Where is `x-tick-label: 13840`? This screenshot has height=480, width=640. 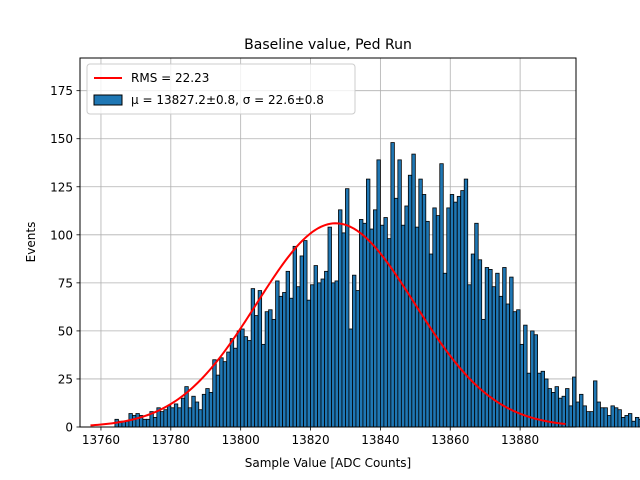
x-tick-label: 13840 is located at coordinates (380, 440).